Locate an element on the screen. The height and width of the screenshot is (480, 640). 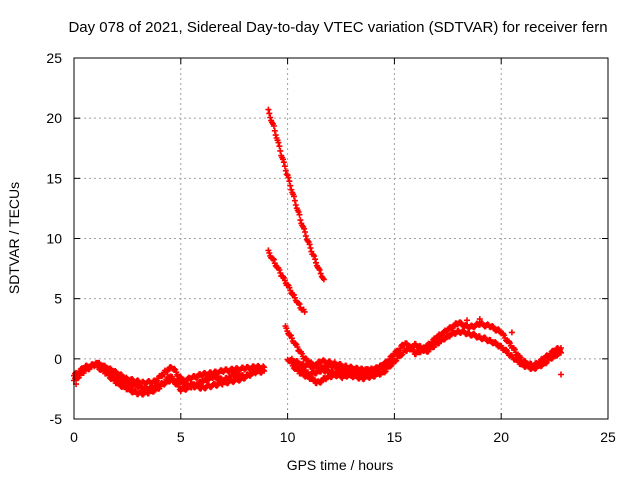
x-tick-label: 20 is located at coordinates (501, 437).